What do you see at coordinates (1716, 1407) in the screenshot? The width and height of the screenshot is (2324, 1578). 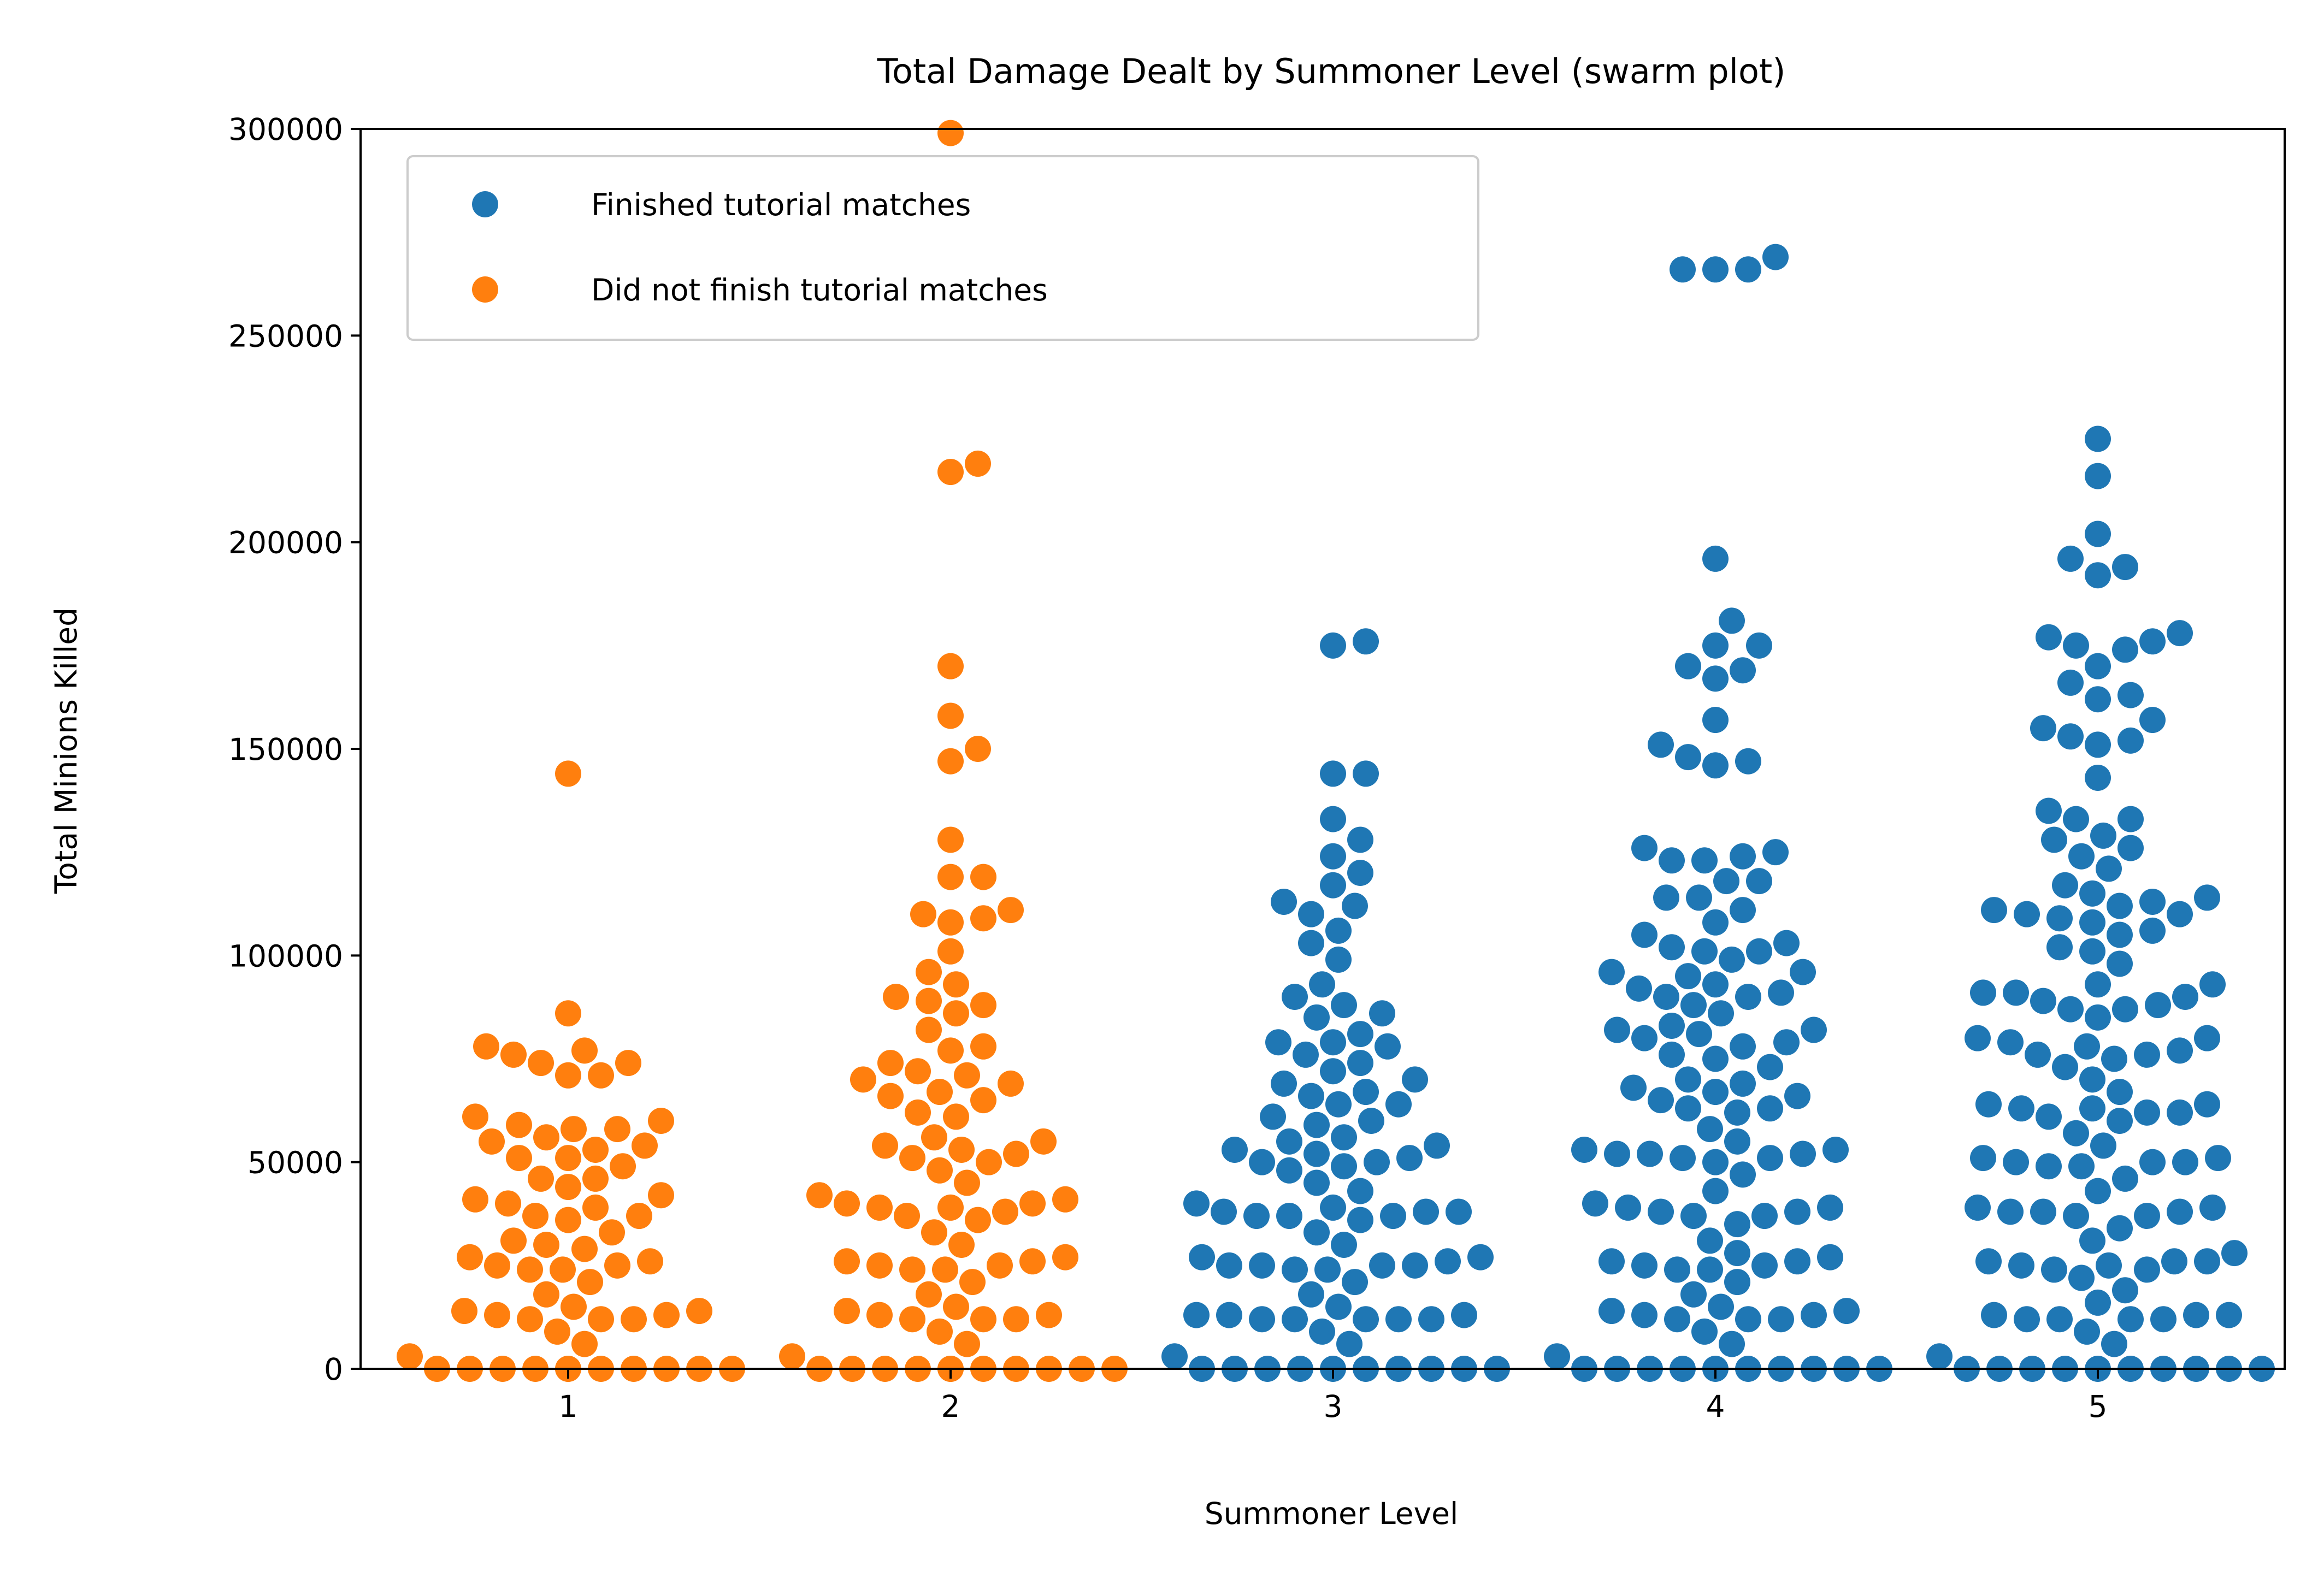 I see `x-tick-label: 4` at bounding box center [1716, 1407].